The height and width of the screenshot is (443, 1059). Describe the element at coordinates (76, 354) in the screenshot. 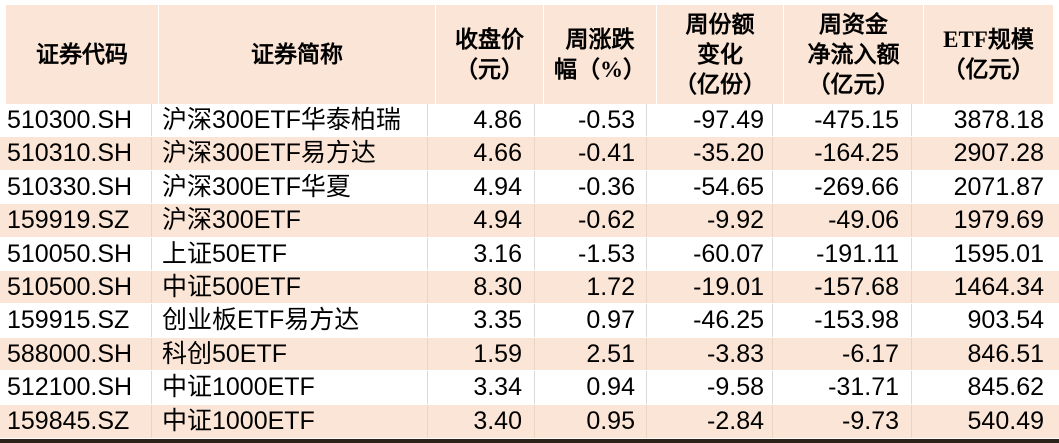

I see `code-cell: 588000.SH` at that location.